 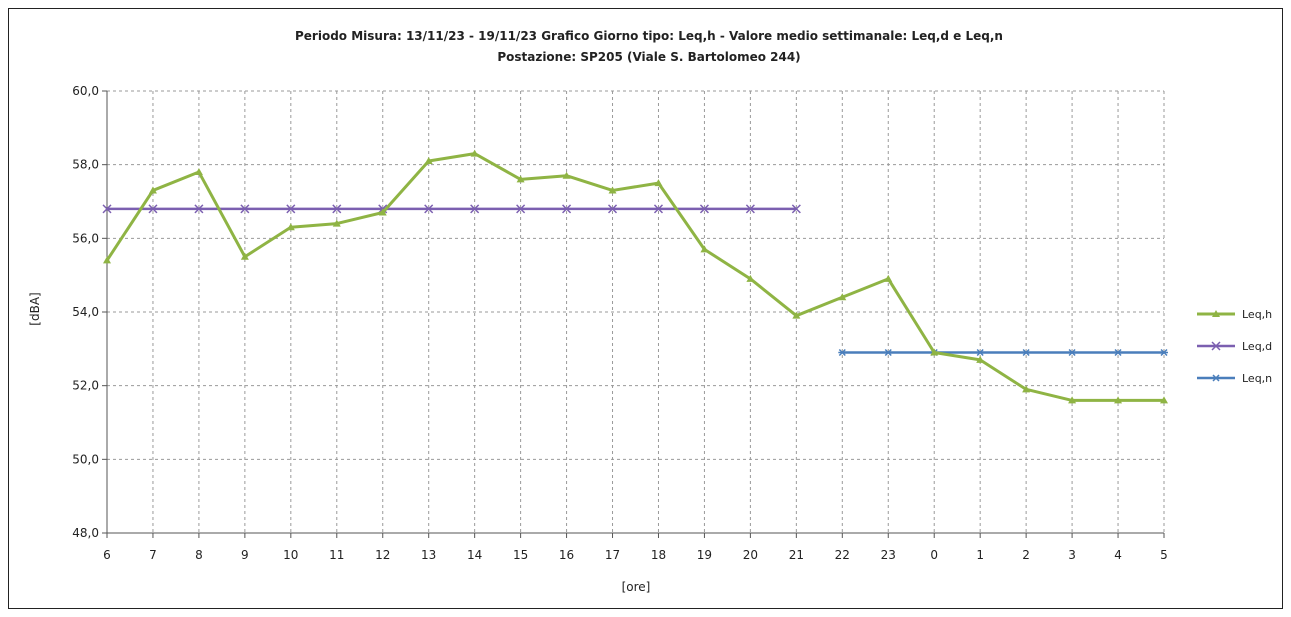 I want to click on x-tick-label: 14, so click(x=474, y=555).